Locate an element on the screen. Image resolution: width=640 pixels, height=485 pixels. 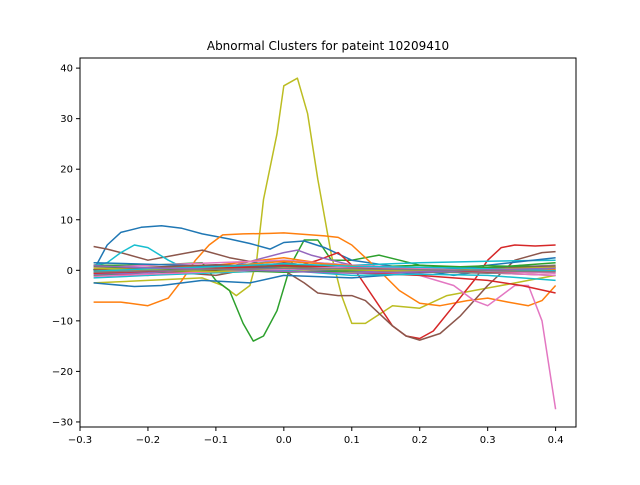
x-tick-label: 0.4 is located at coordinates (556, 440).